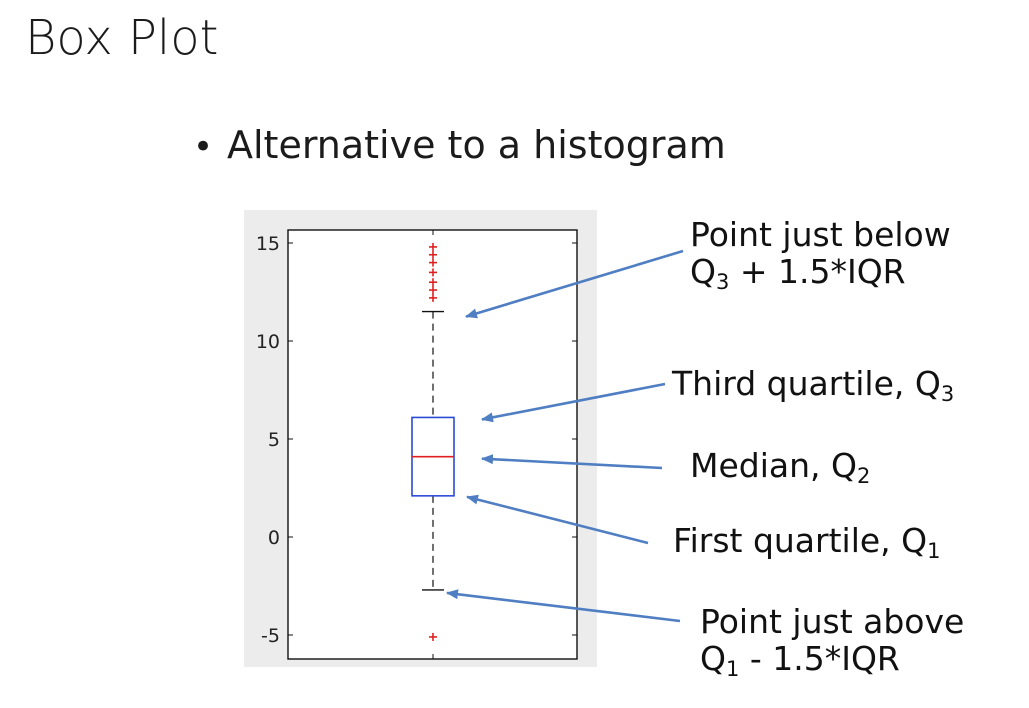  I want to click on annotation-median: Median, Q2, so click(780, 467).